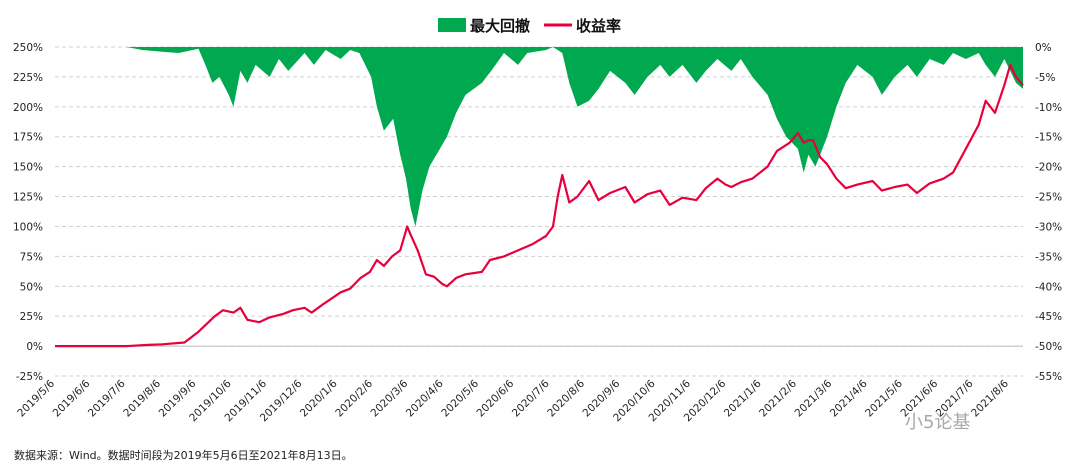  I want to click on x-tick-label: 2020/7/6, so click(531, 398).